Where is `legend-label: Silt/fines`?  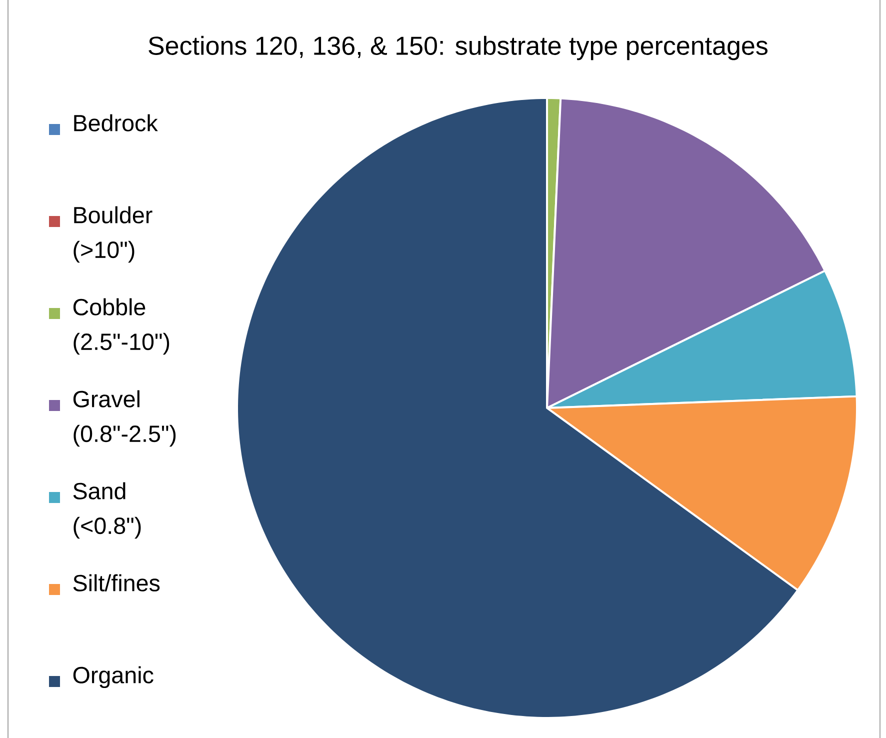
legend-label: Silt/fines is located at coordinates (116, 583).